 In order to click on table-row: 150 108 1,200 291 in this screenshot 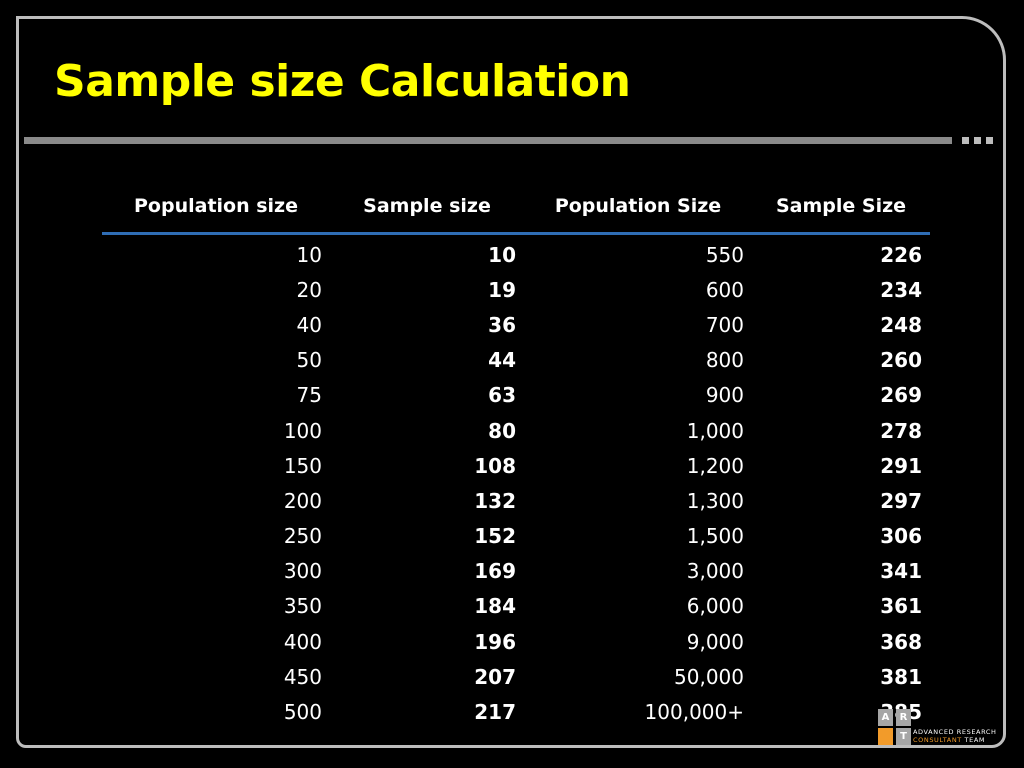, I will do `click(516, 465)`.